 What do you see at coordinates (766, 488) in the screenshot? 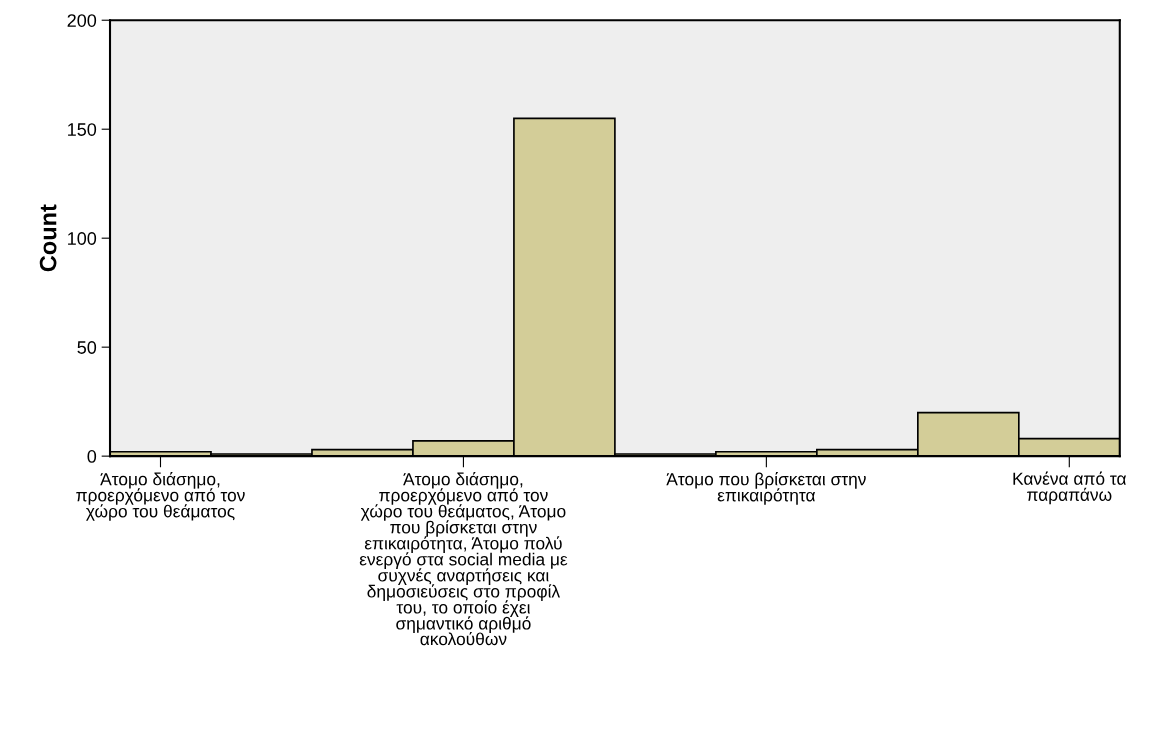
I see `x-tick-label: Άτομο που βρίσκεται στην επικαιρότητα` at bounding box center [766, 488].